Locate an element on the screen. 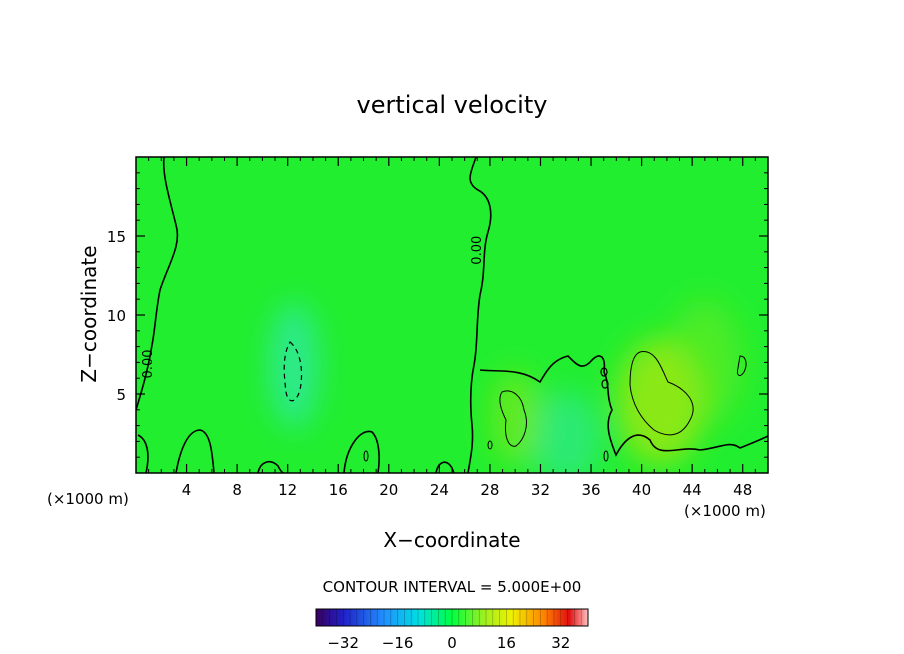  x-tick-label: 32 is located at coordinates (540, 490).